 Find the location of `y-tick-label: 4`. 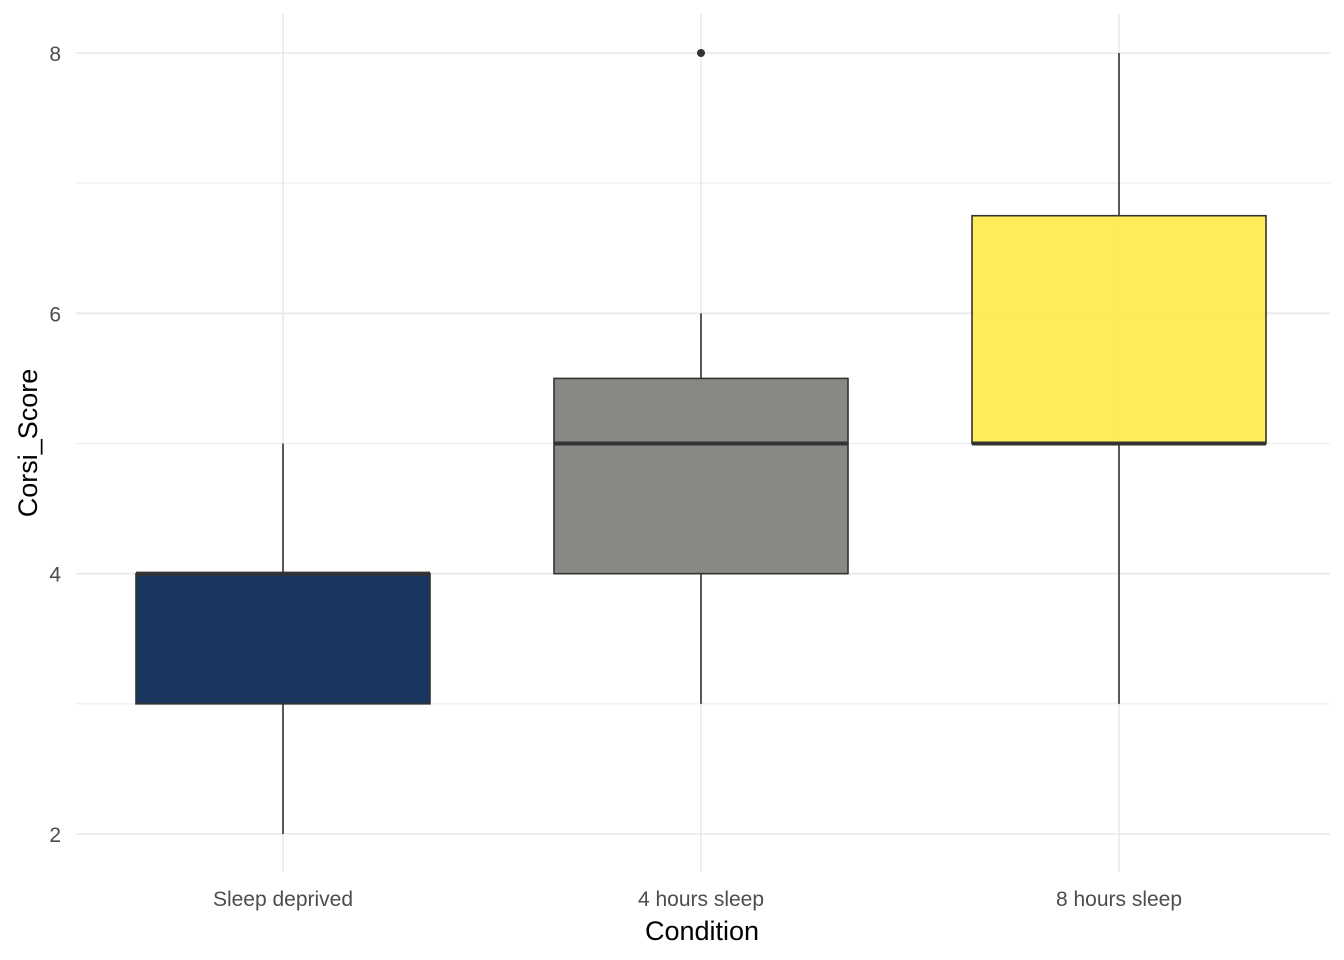

y-tick-label: 4 is located at coordinates (55, 575).